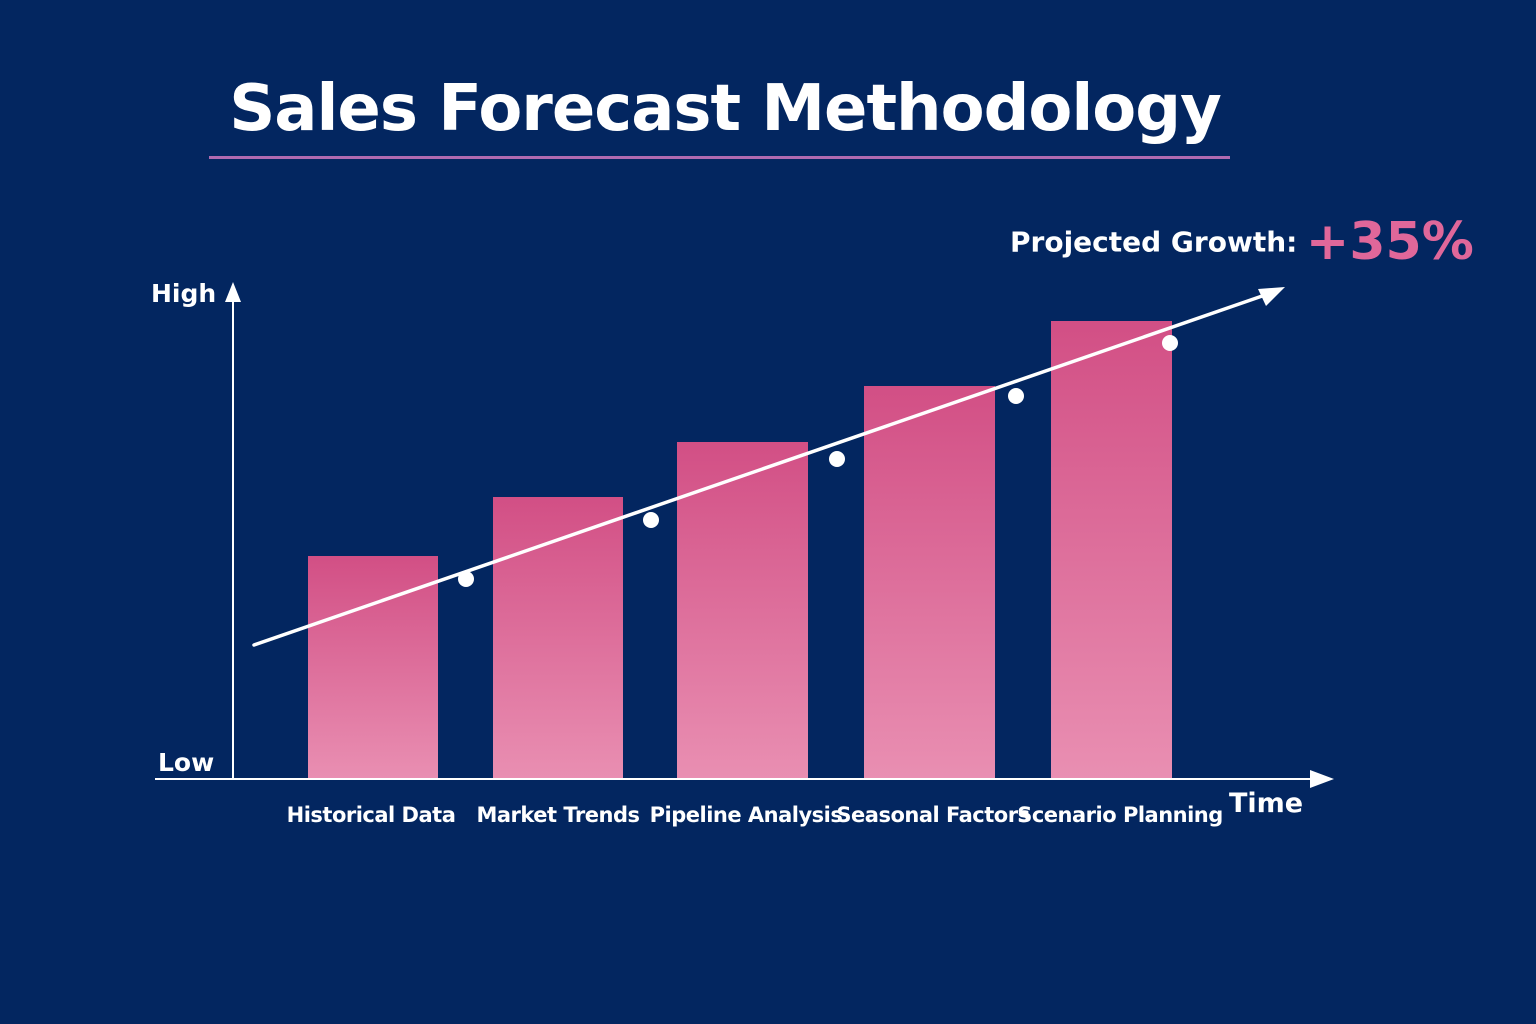 This screenshot has height=1024, width=1536. I want to click on category-label-market-trends: Market Trends, so click(558, 815).